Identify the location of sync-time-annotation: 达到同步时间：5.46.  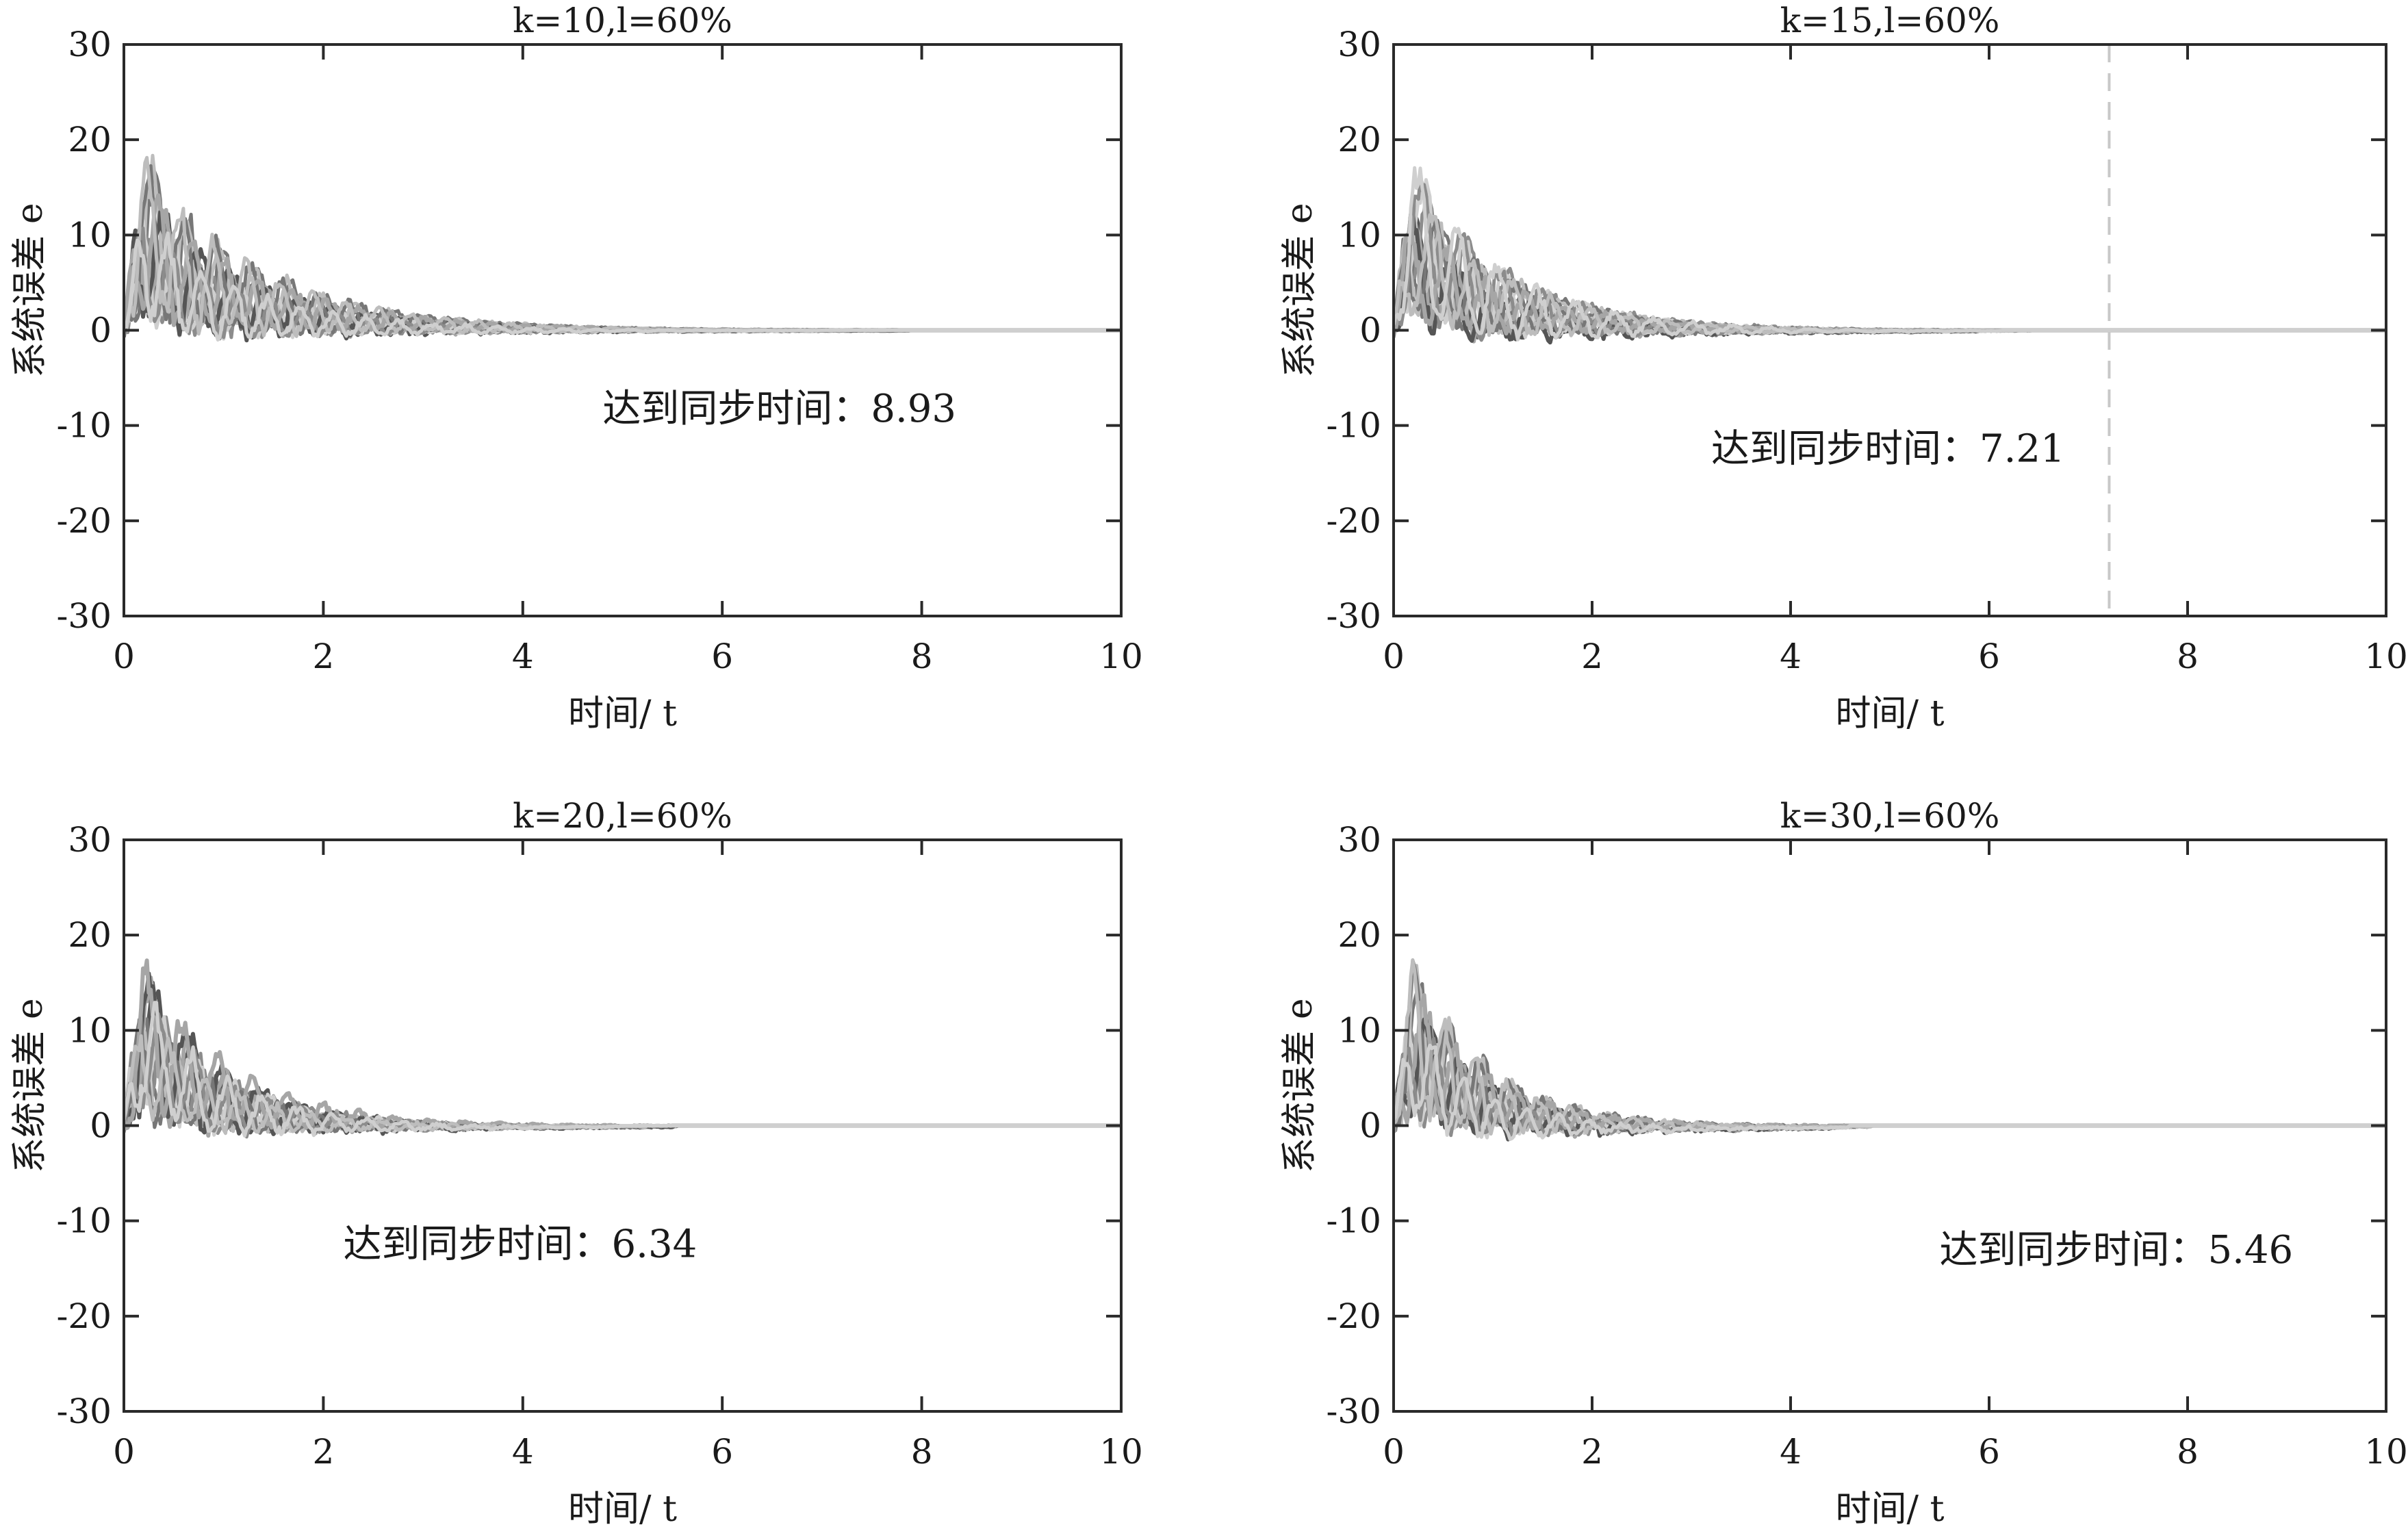
(2117, 1250).